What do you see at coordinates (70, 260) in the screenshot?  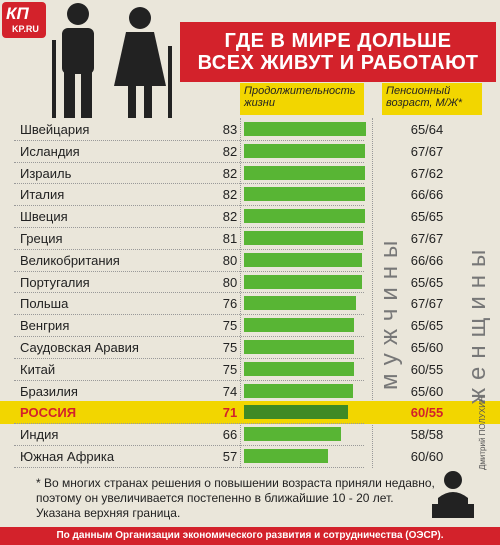 I see `country-label: Великобритания` at bounding box center [70, 260].